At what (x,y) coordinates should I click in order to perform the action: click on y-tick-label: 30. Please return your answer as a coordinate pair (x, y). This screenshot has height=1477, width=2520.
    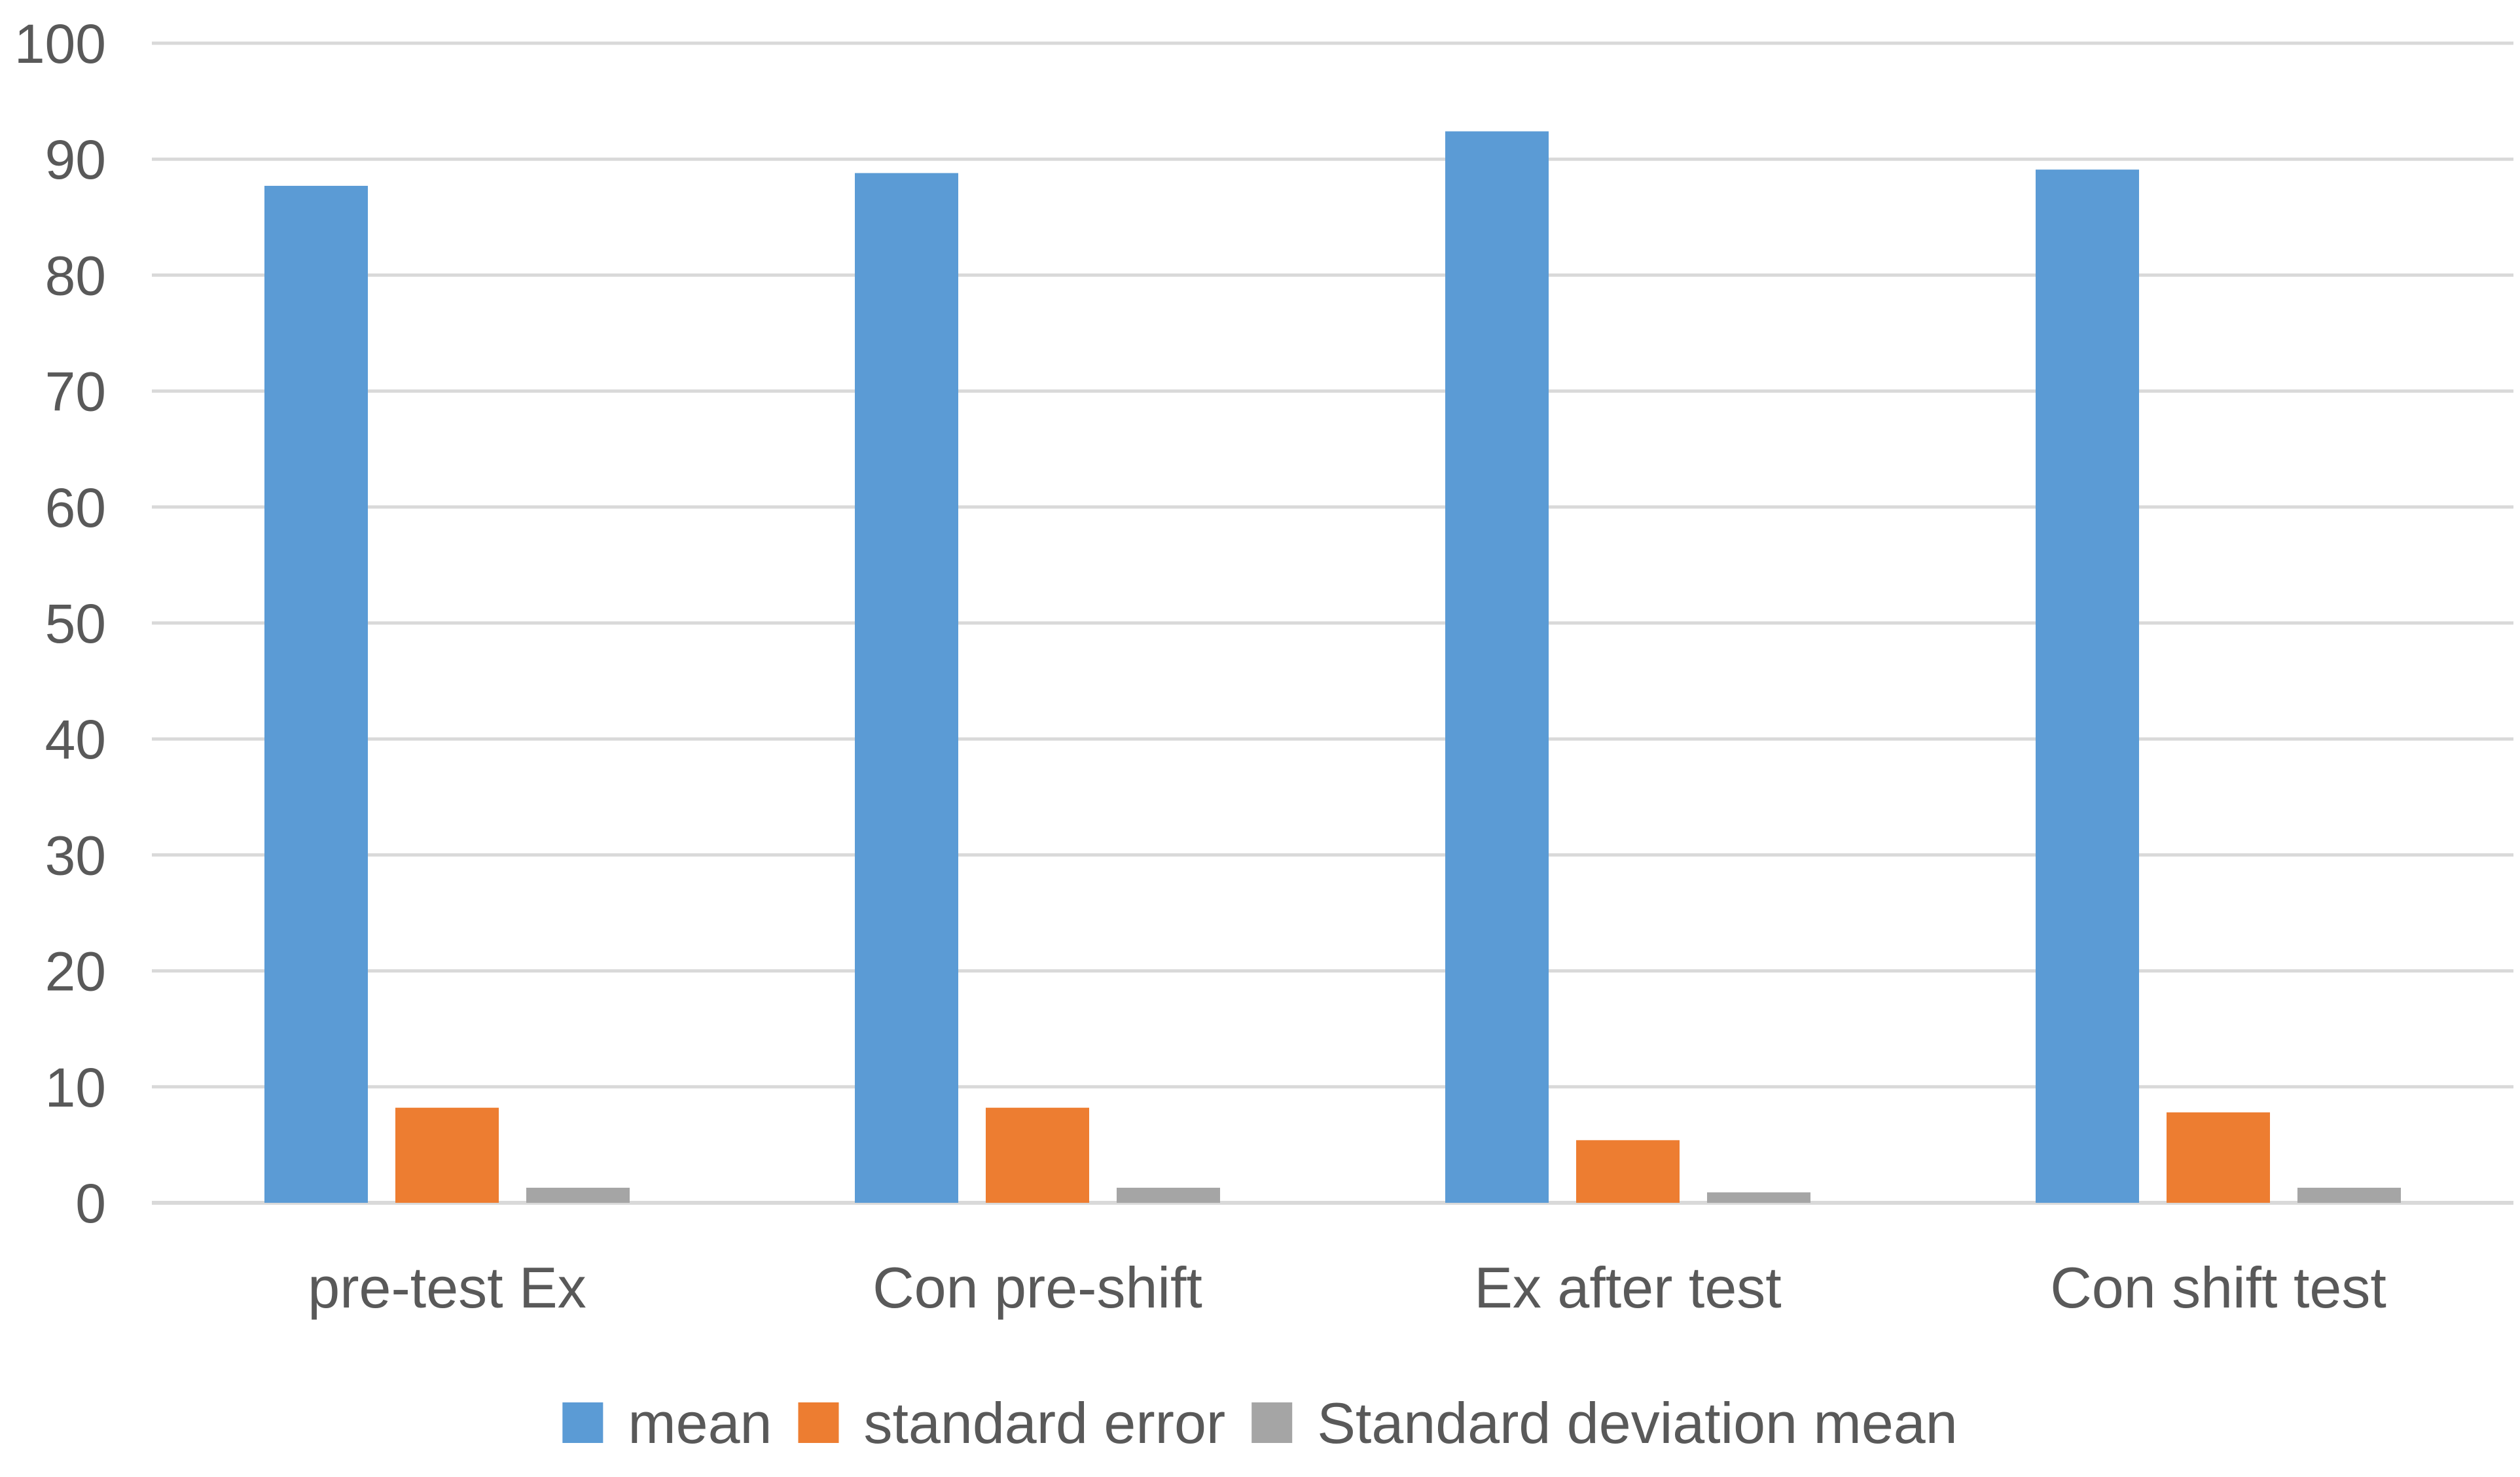
    Looking at the image, I should click on (75, 855).